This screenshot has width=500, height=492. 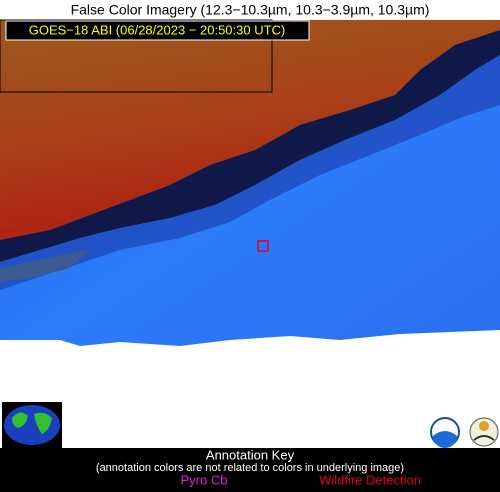 I want to click on sector-outline, so click(x=136, y=56).